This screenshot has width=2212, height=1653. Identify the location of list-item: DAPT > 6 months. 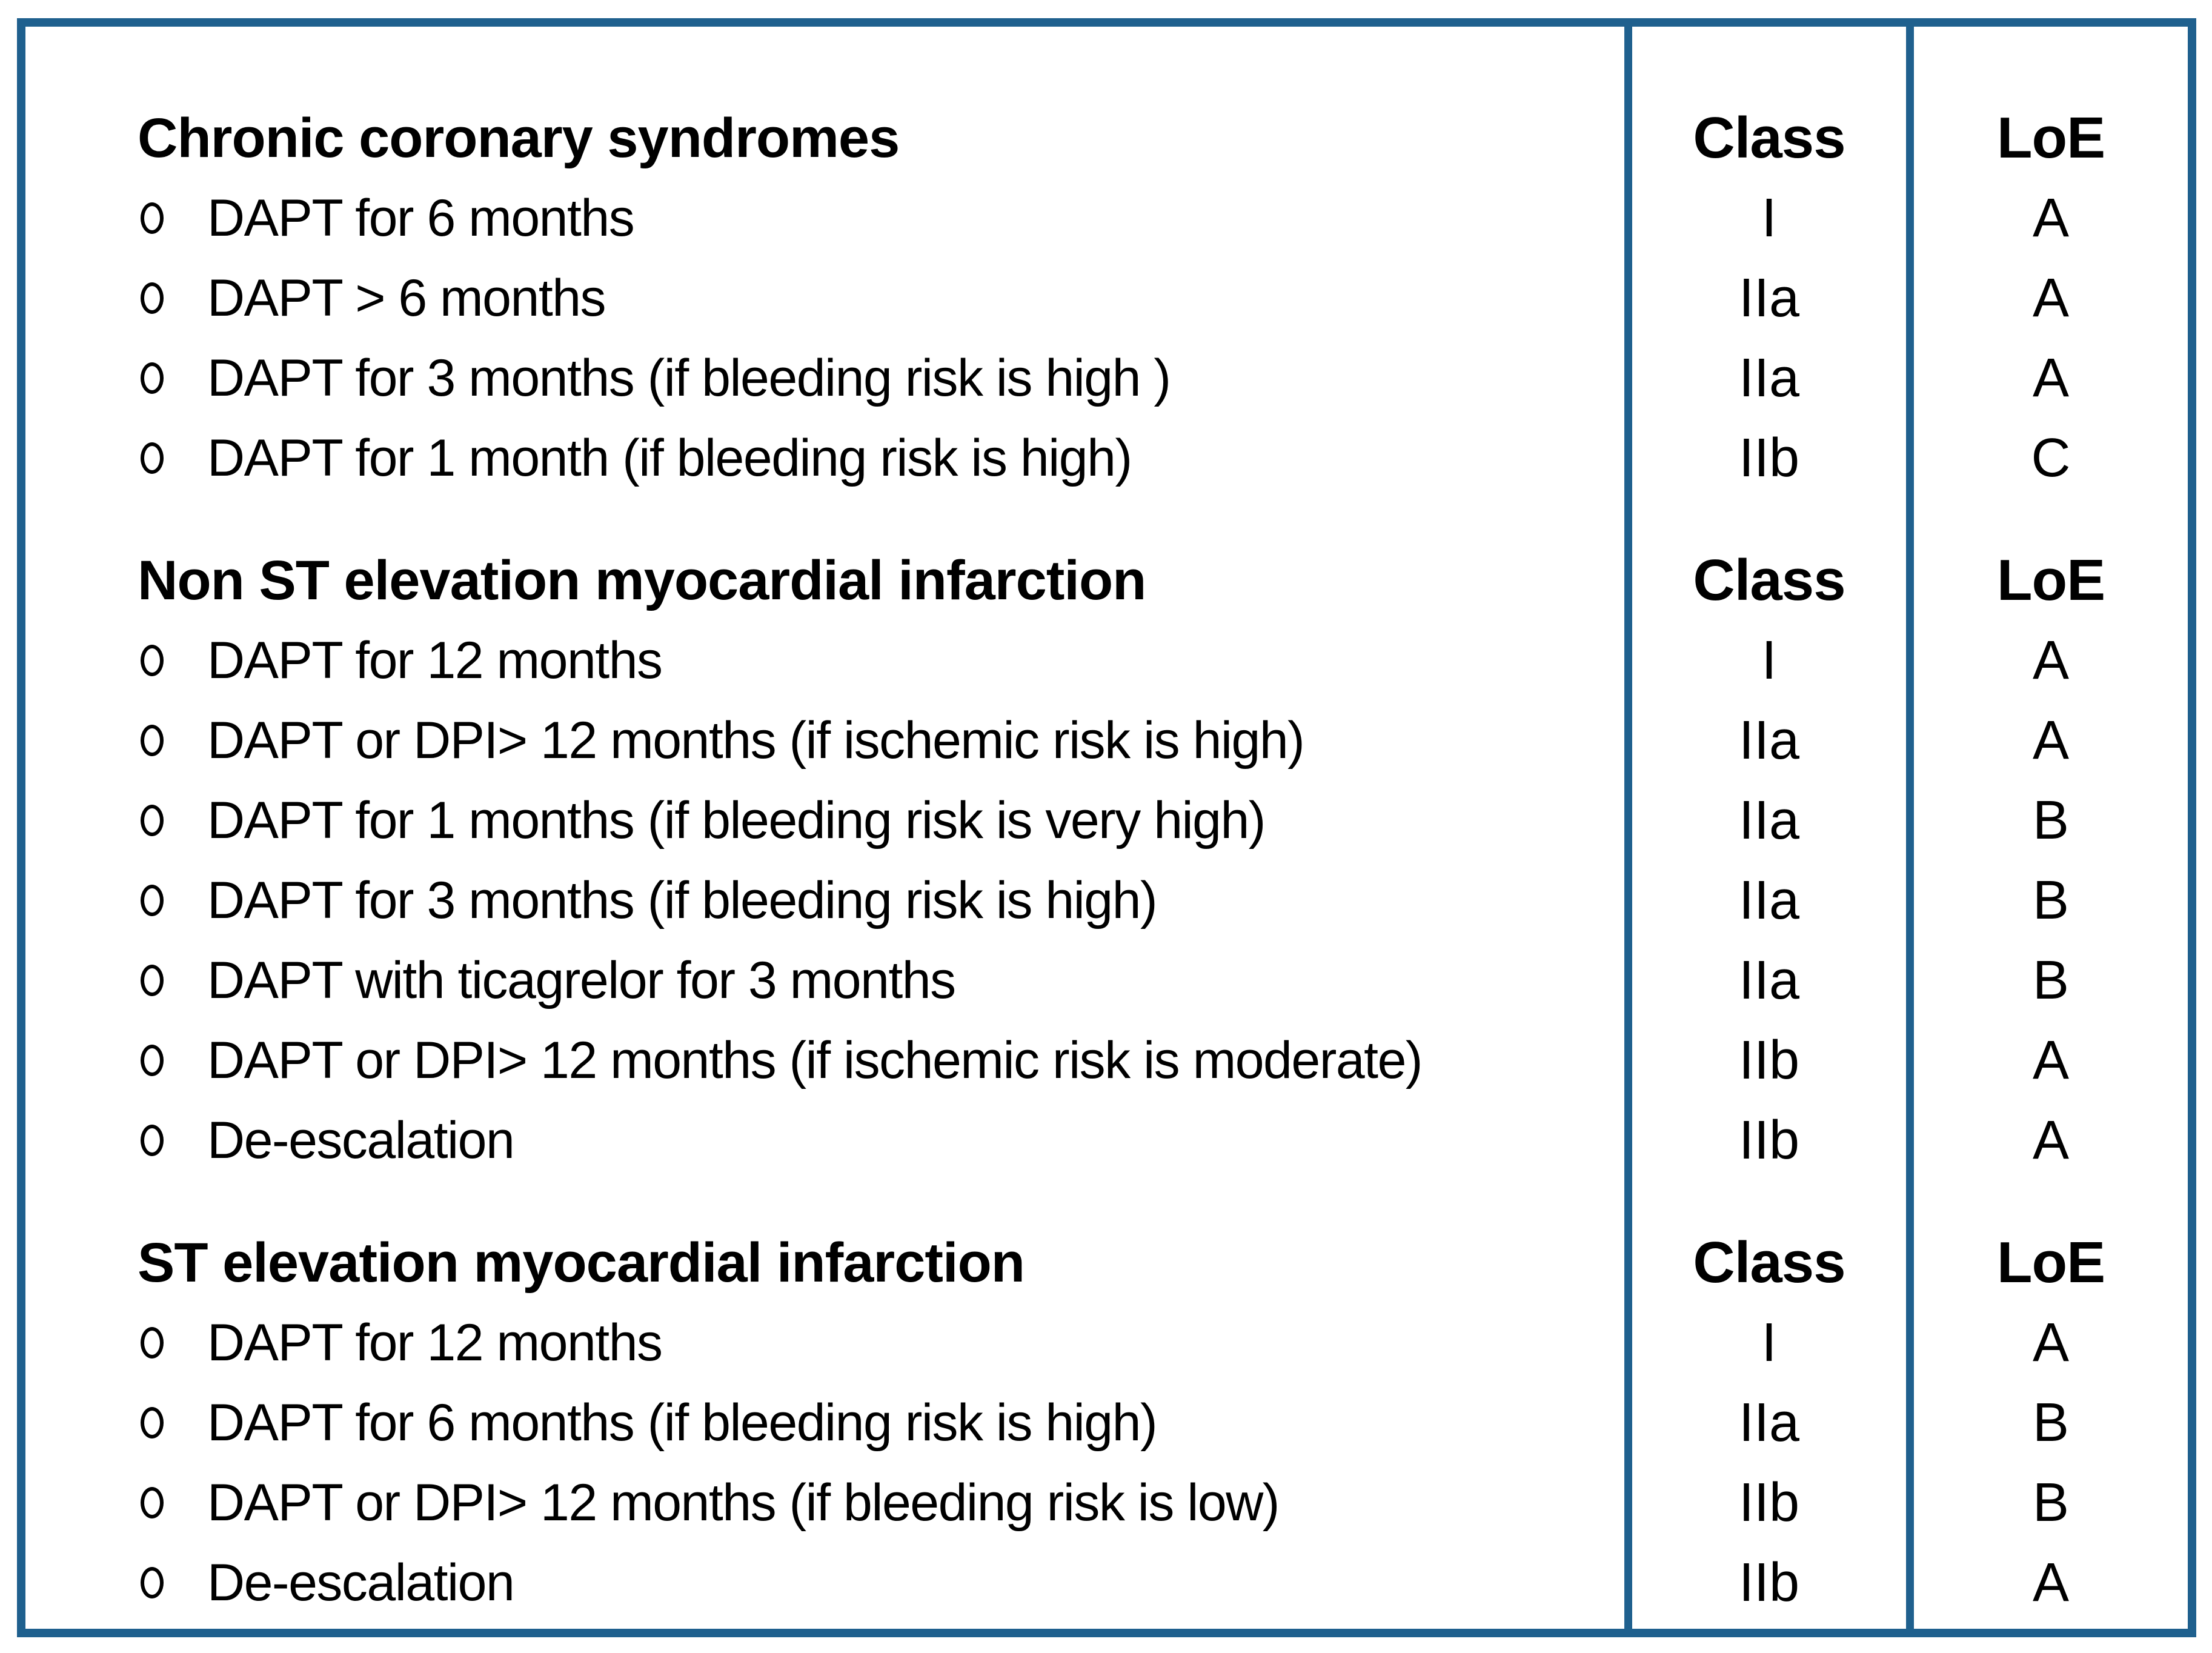
(824, 298).